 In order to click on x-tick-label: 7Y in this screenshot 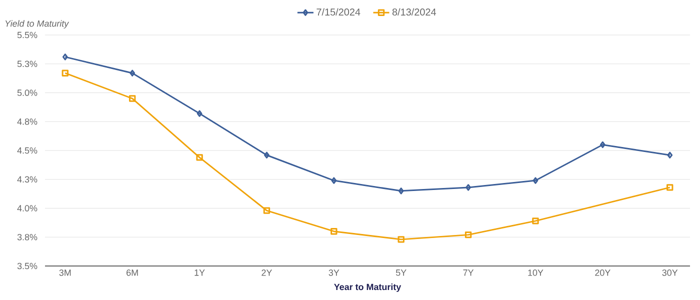, I will do `click(468, 273)`.